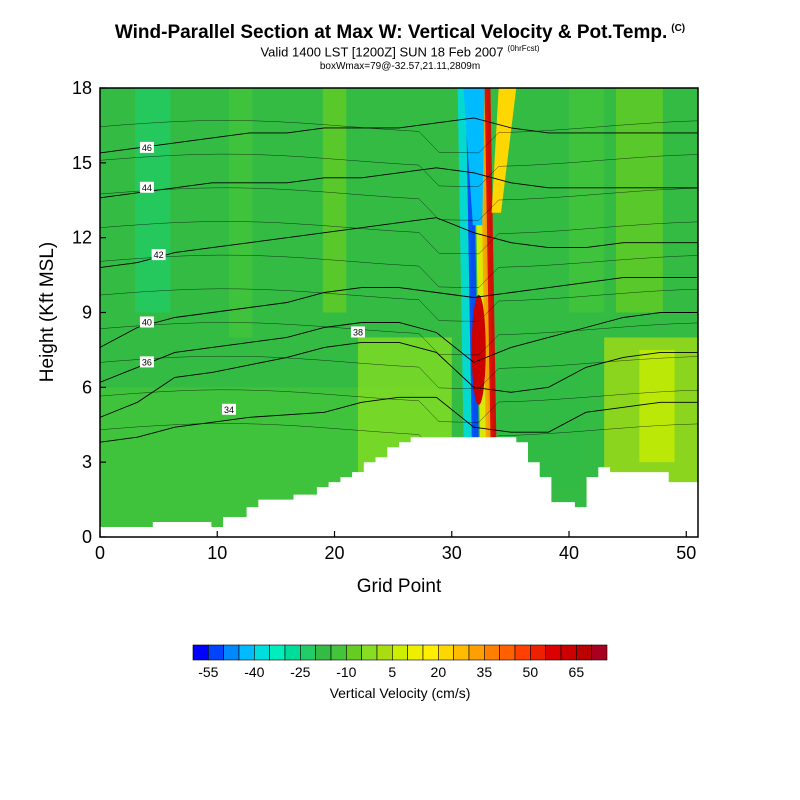 The height and width of the screenshot is (800, 800). What do you see at coordinates (334, 553) in the screenshot?
I see `x-tick-label: 20` at bounding box center [334, 553].